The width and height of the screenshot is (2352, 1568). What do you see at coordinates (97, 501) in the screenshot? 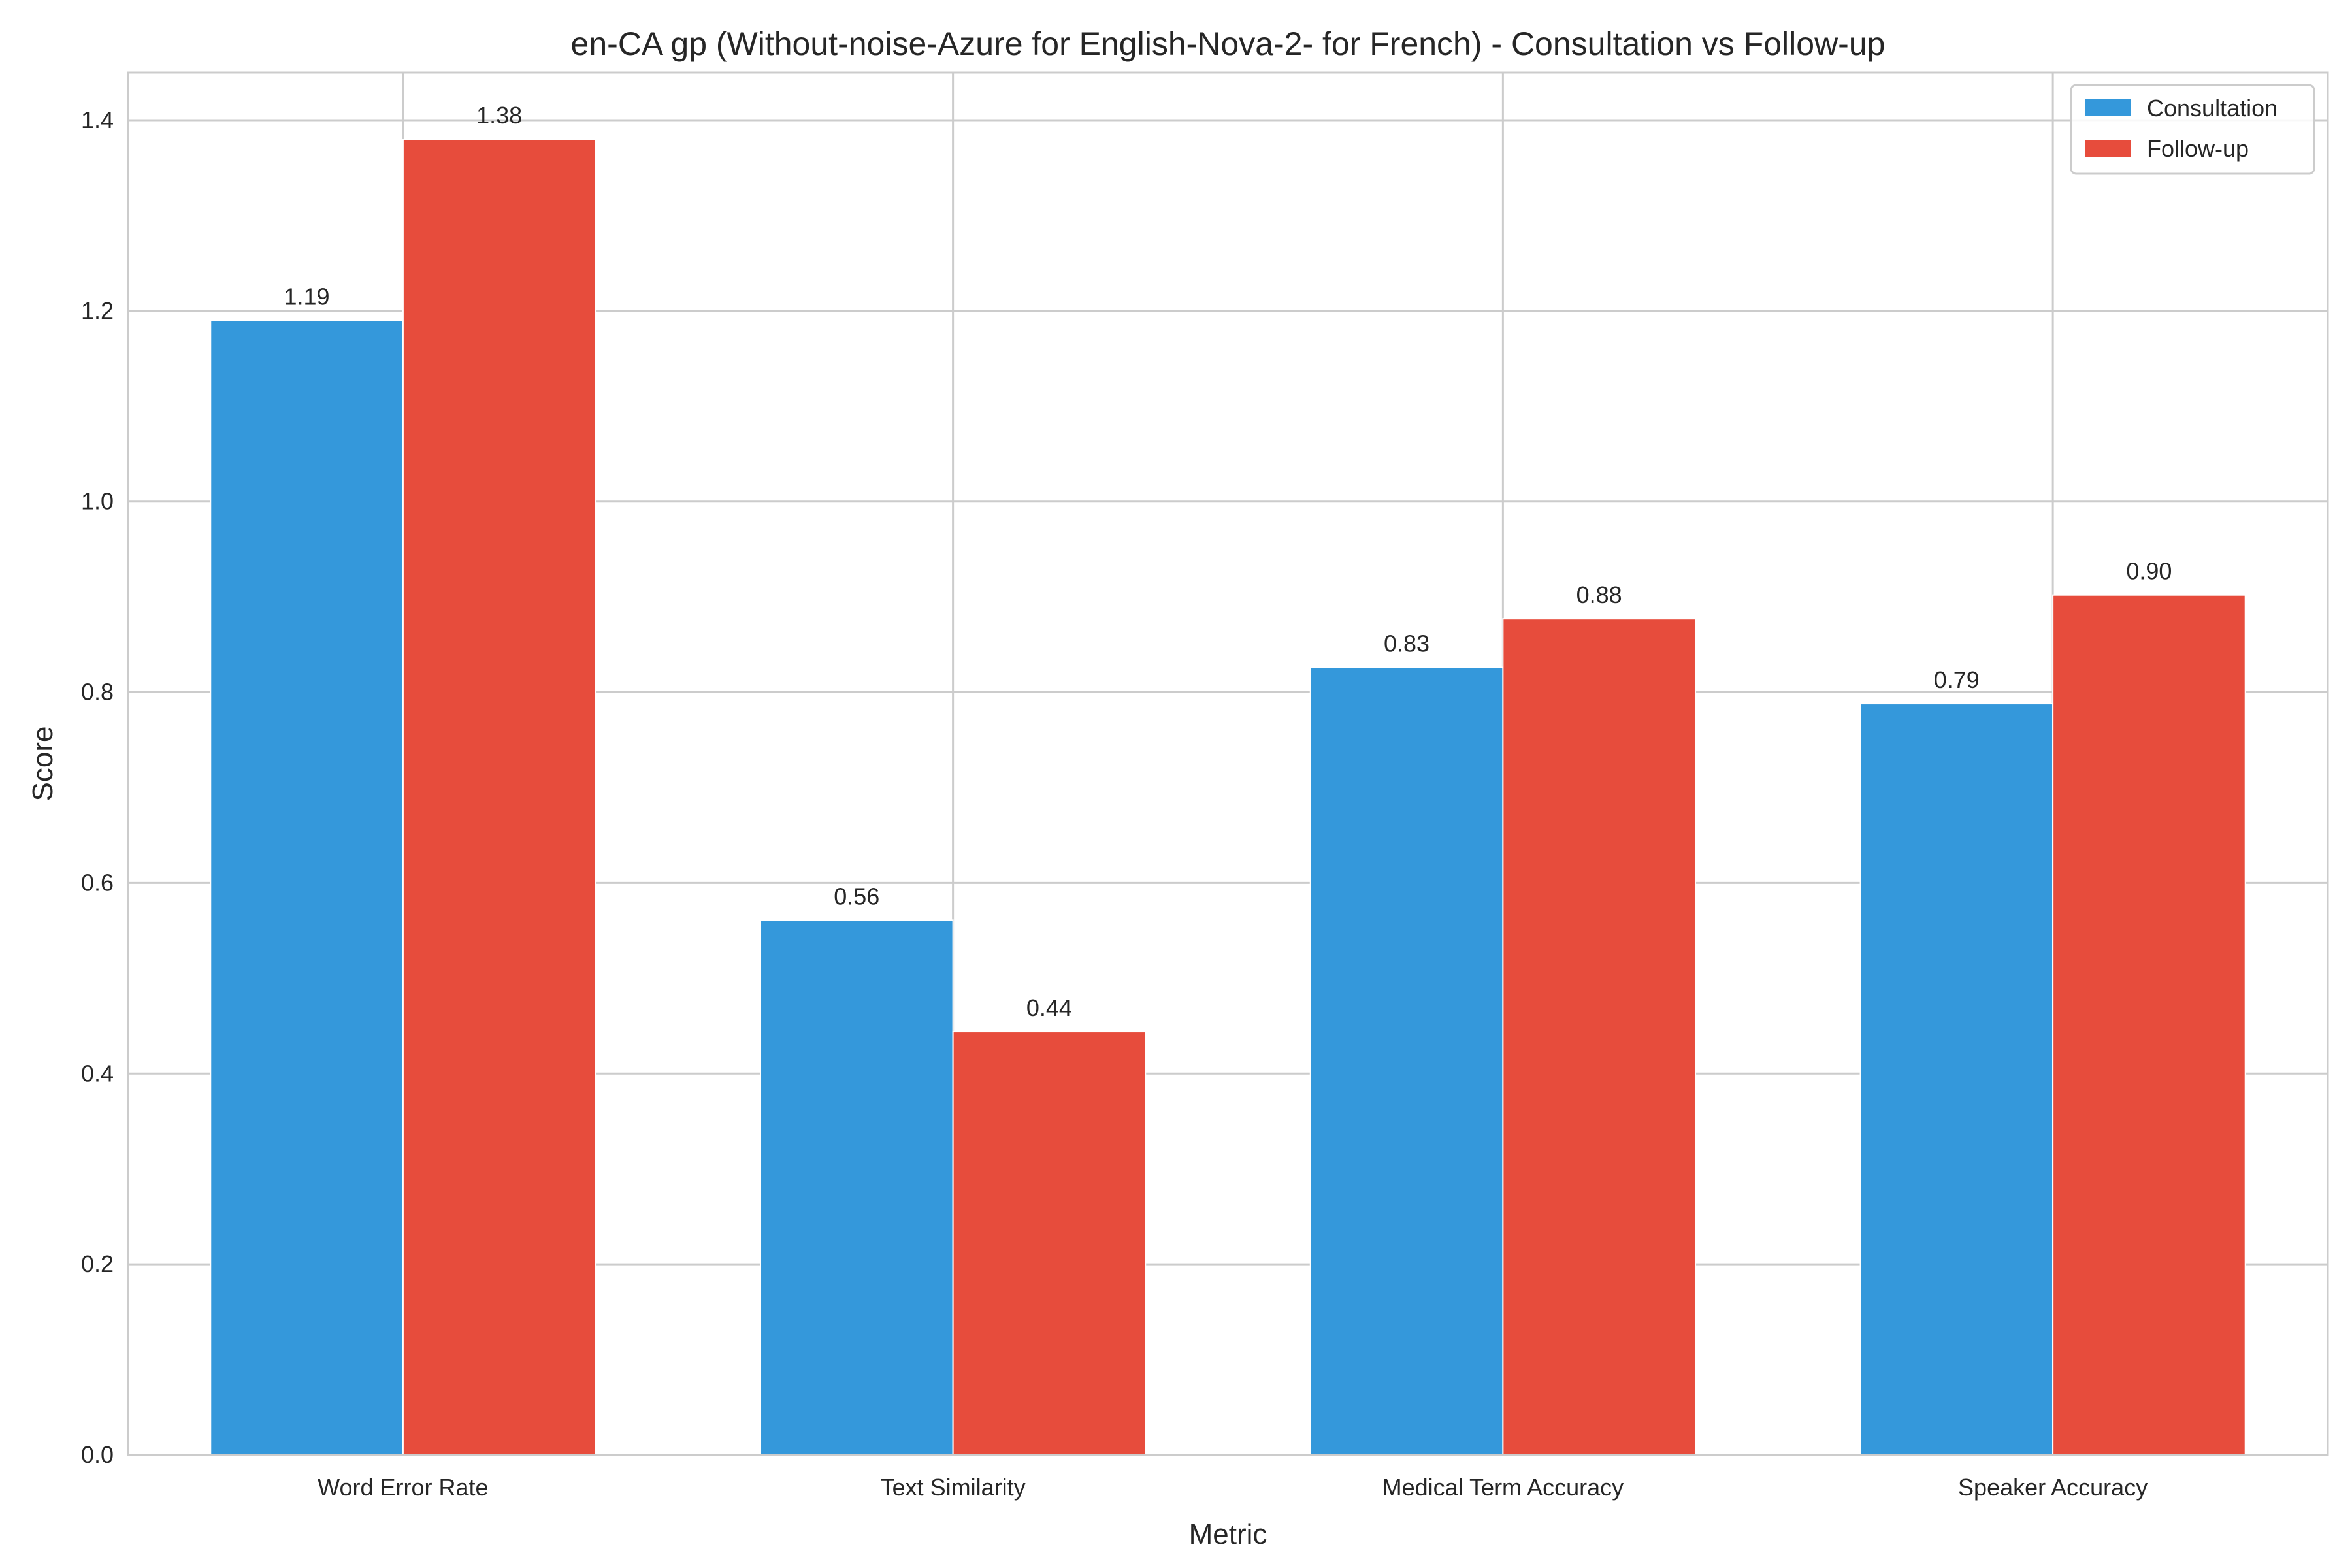
I see `y-tick-label: 1.0` at bounding box center [97, 501].